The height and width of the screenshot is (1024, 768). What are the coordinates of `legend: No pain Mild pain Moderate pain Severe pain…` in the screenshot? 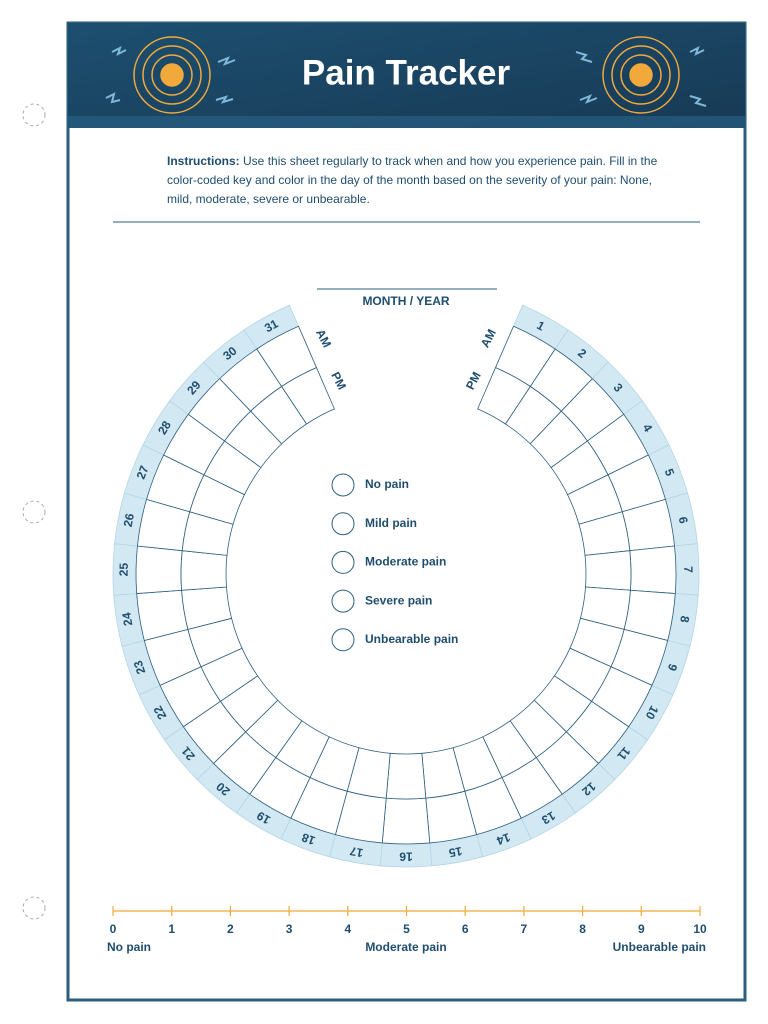 It's located at (394, 562).